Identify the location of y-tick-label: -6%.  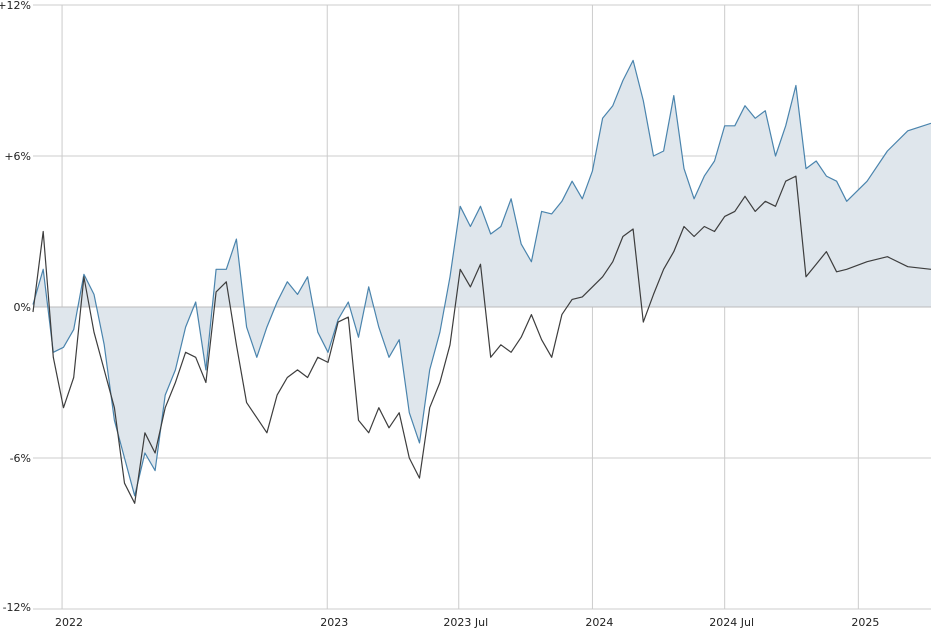
(20, 458).